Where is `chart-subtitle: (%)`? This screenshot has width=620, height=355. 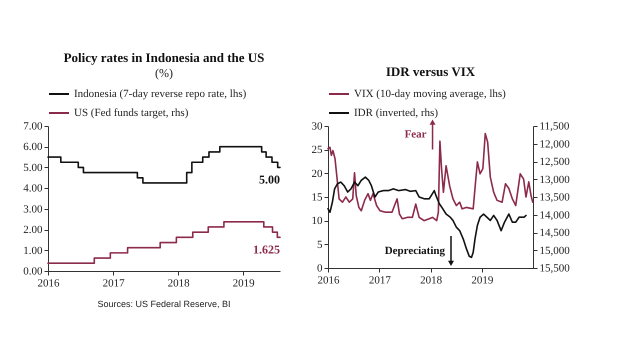
chart-subtitle: (%) is located at coordinates (164, 73).